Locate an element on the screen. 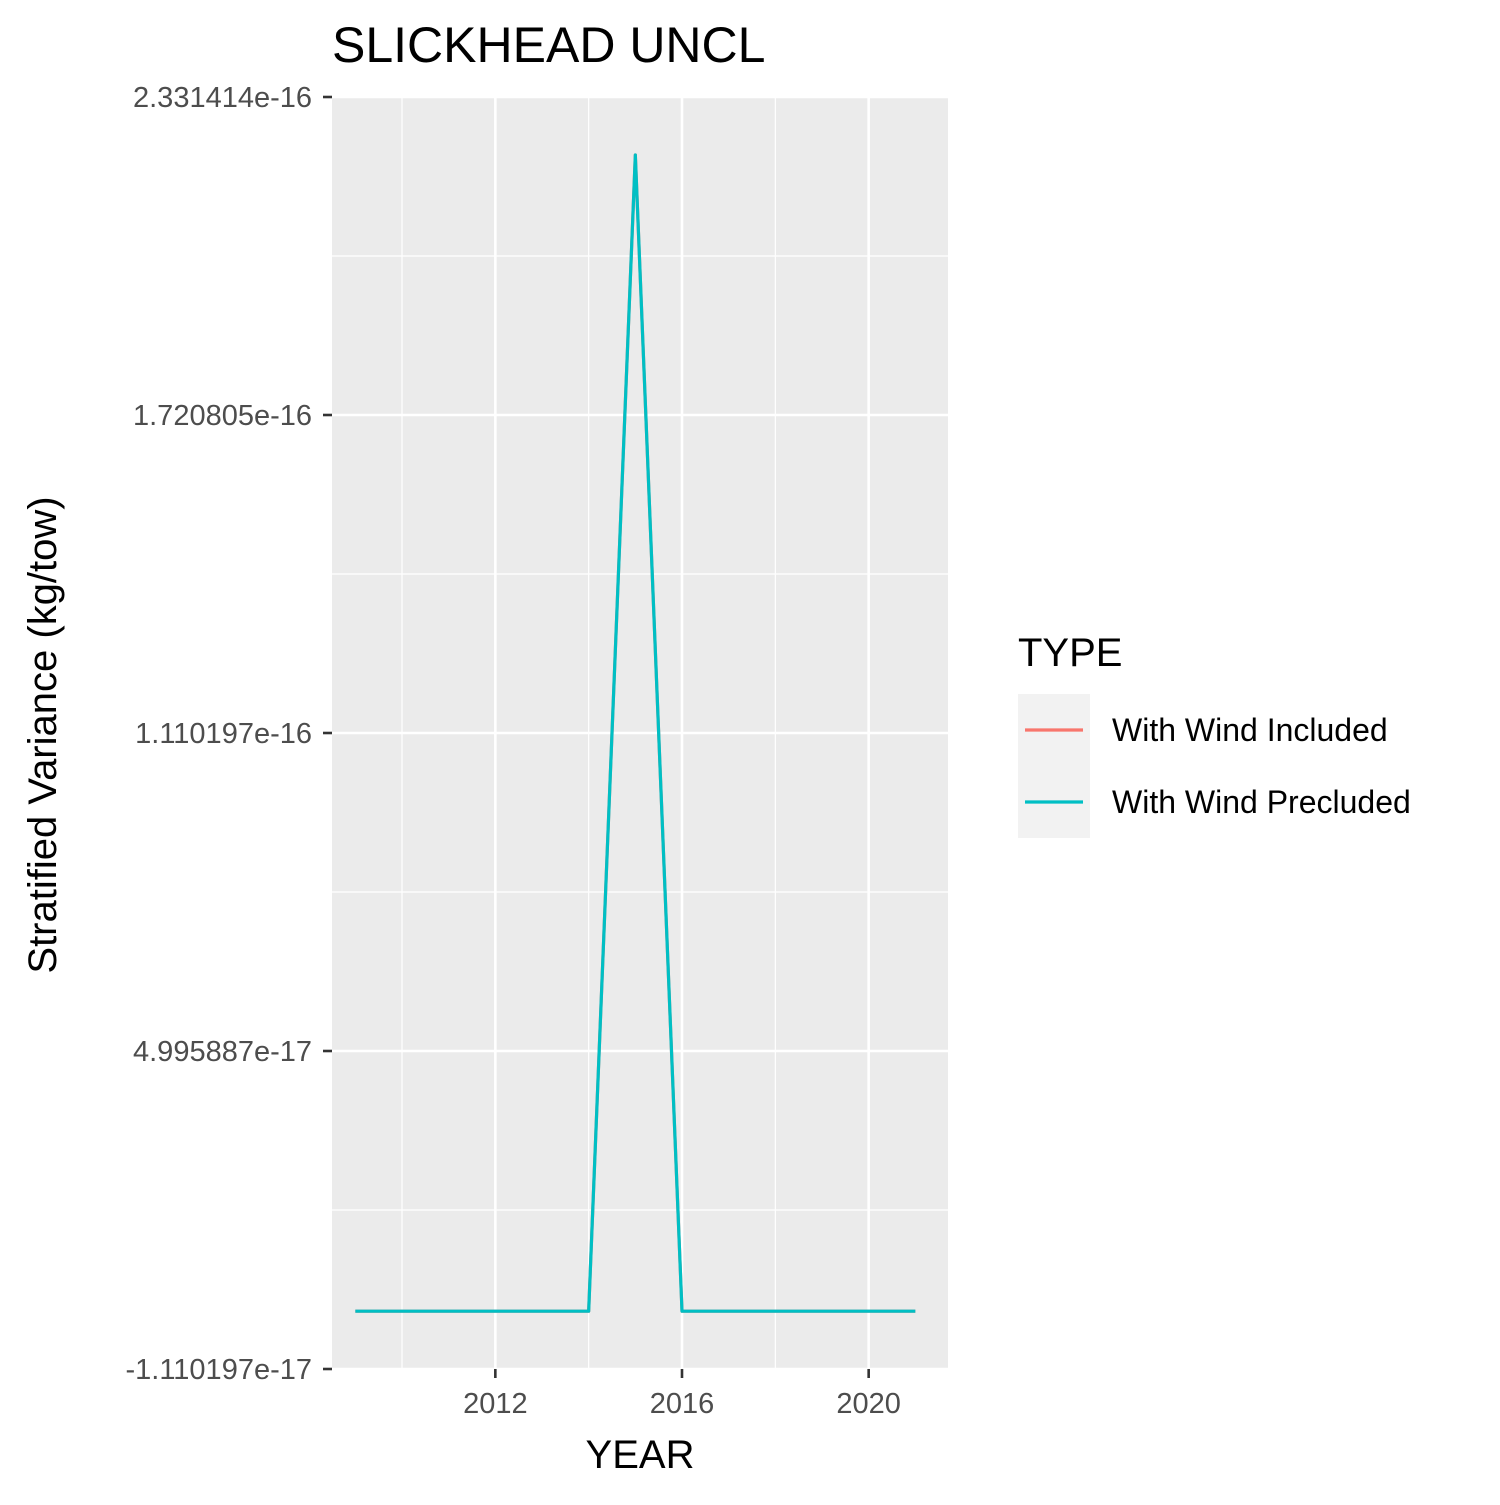  chart-title: SLICKHEAD UNCL is located at coordinates (548, 45).